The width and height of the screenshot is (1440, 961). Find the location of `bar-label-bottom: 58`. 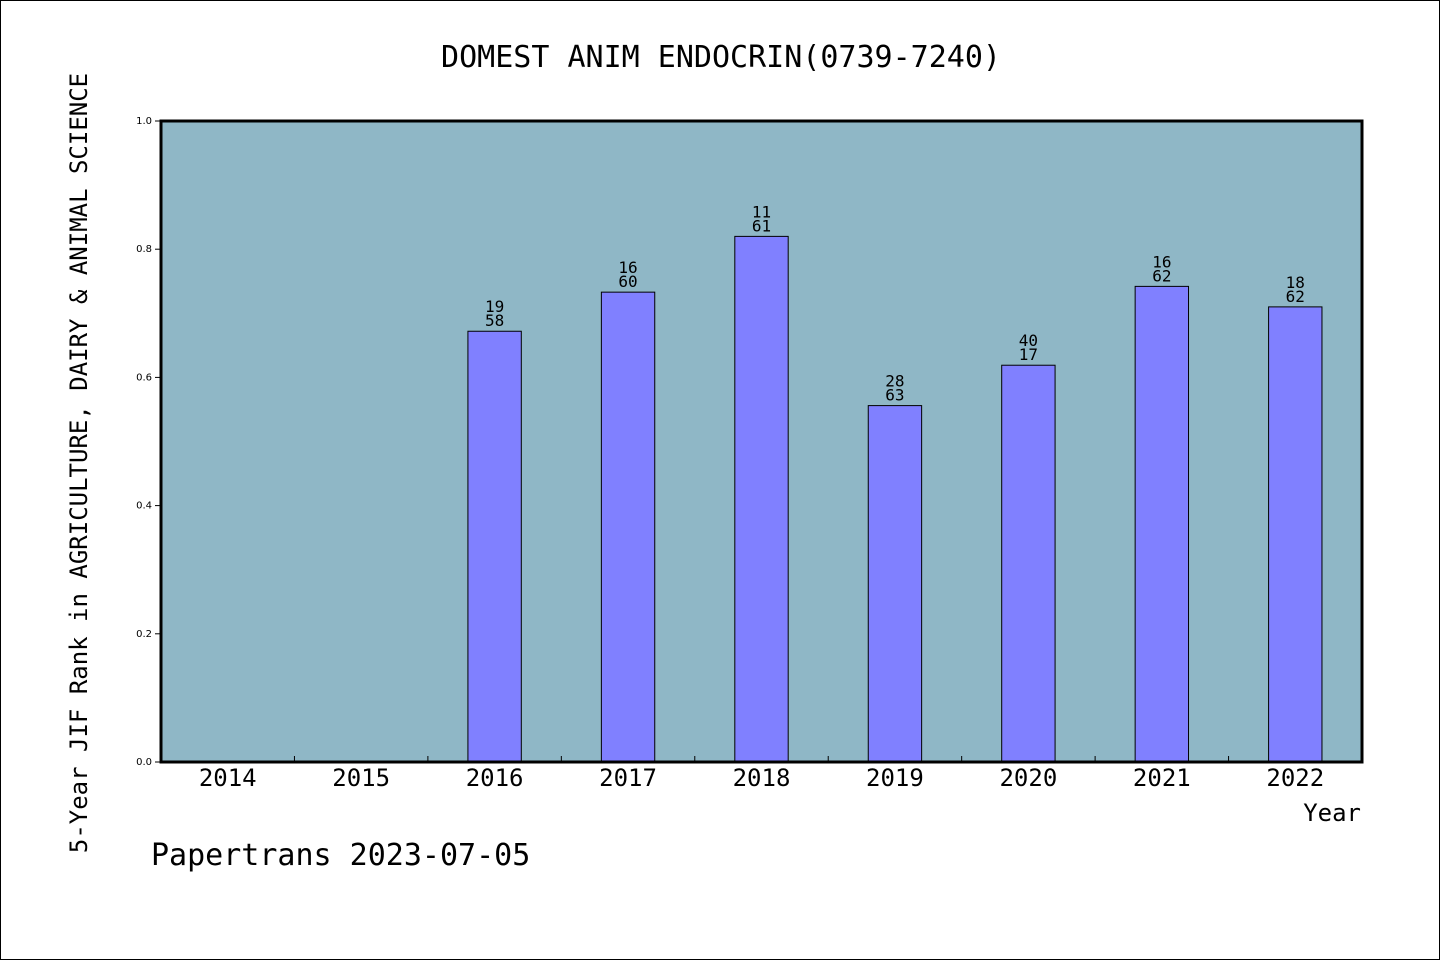

bar-label-bottom: 58 is located at coordinates (494, 320).